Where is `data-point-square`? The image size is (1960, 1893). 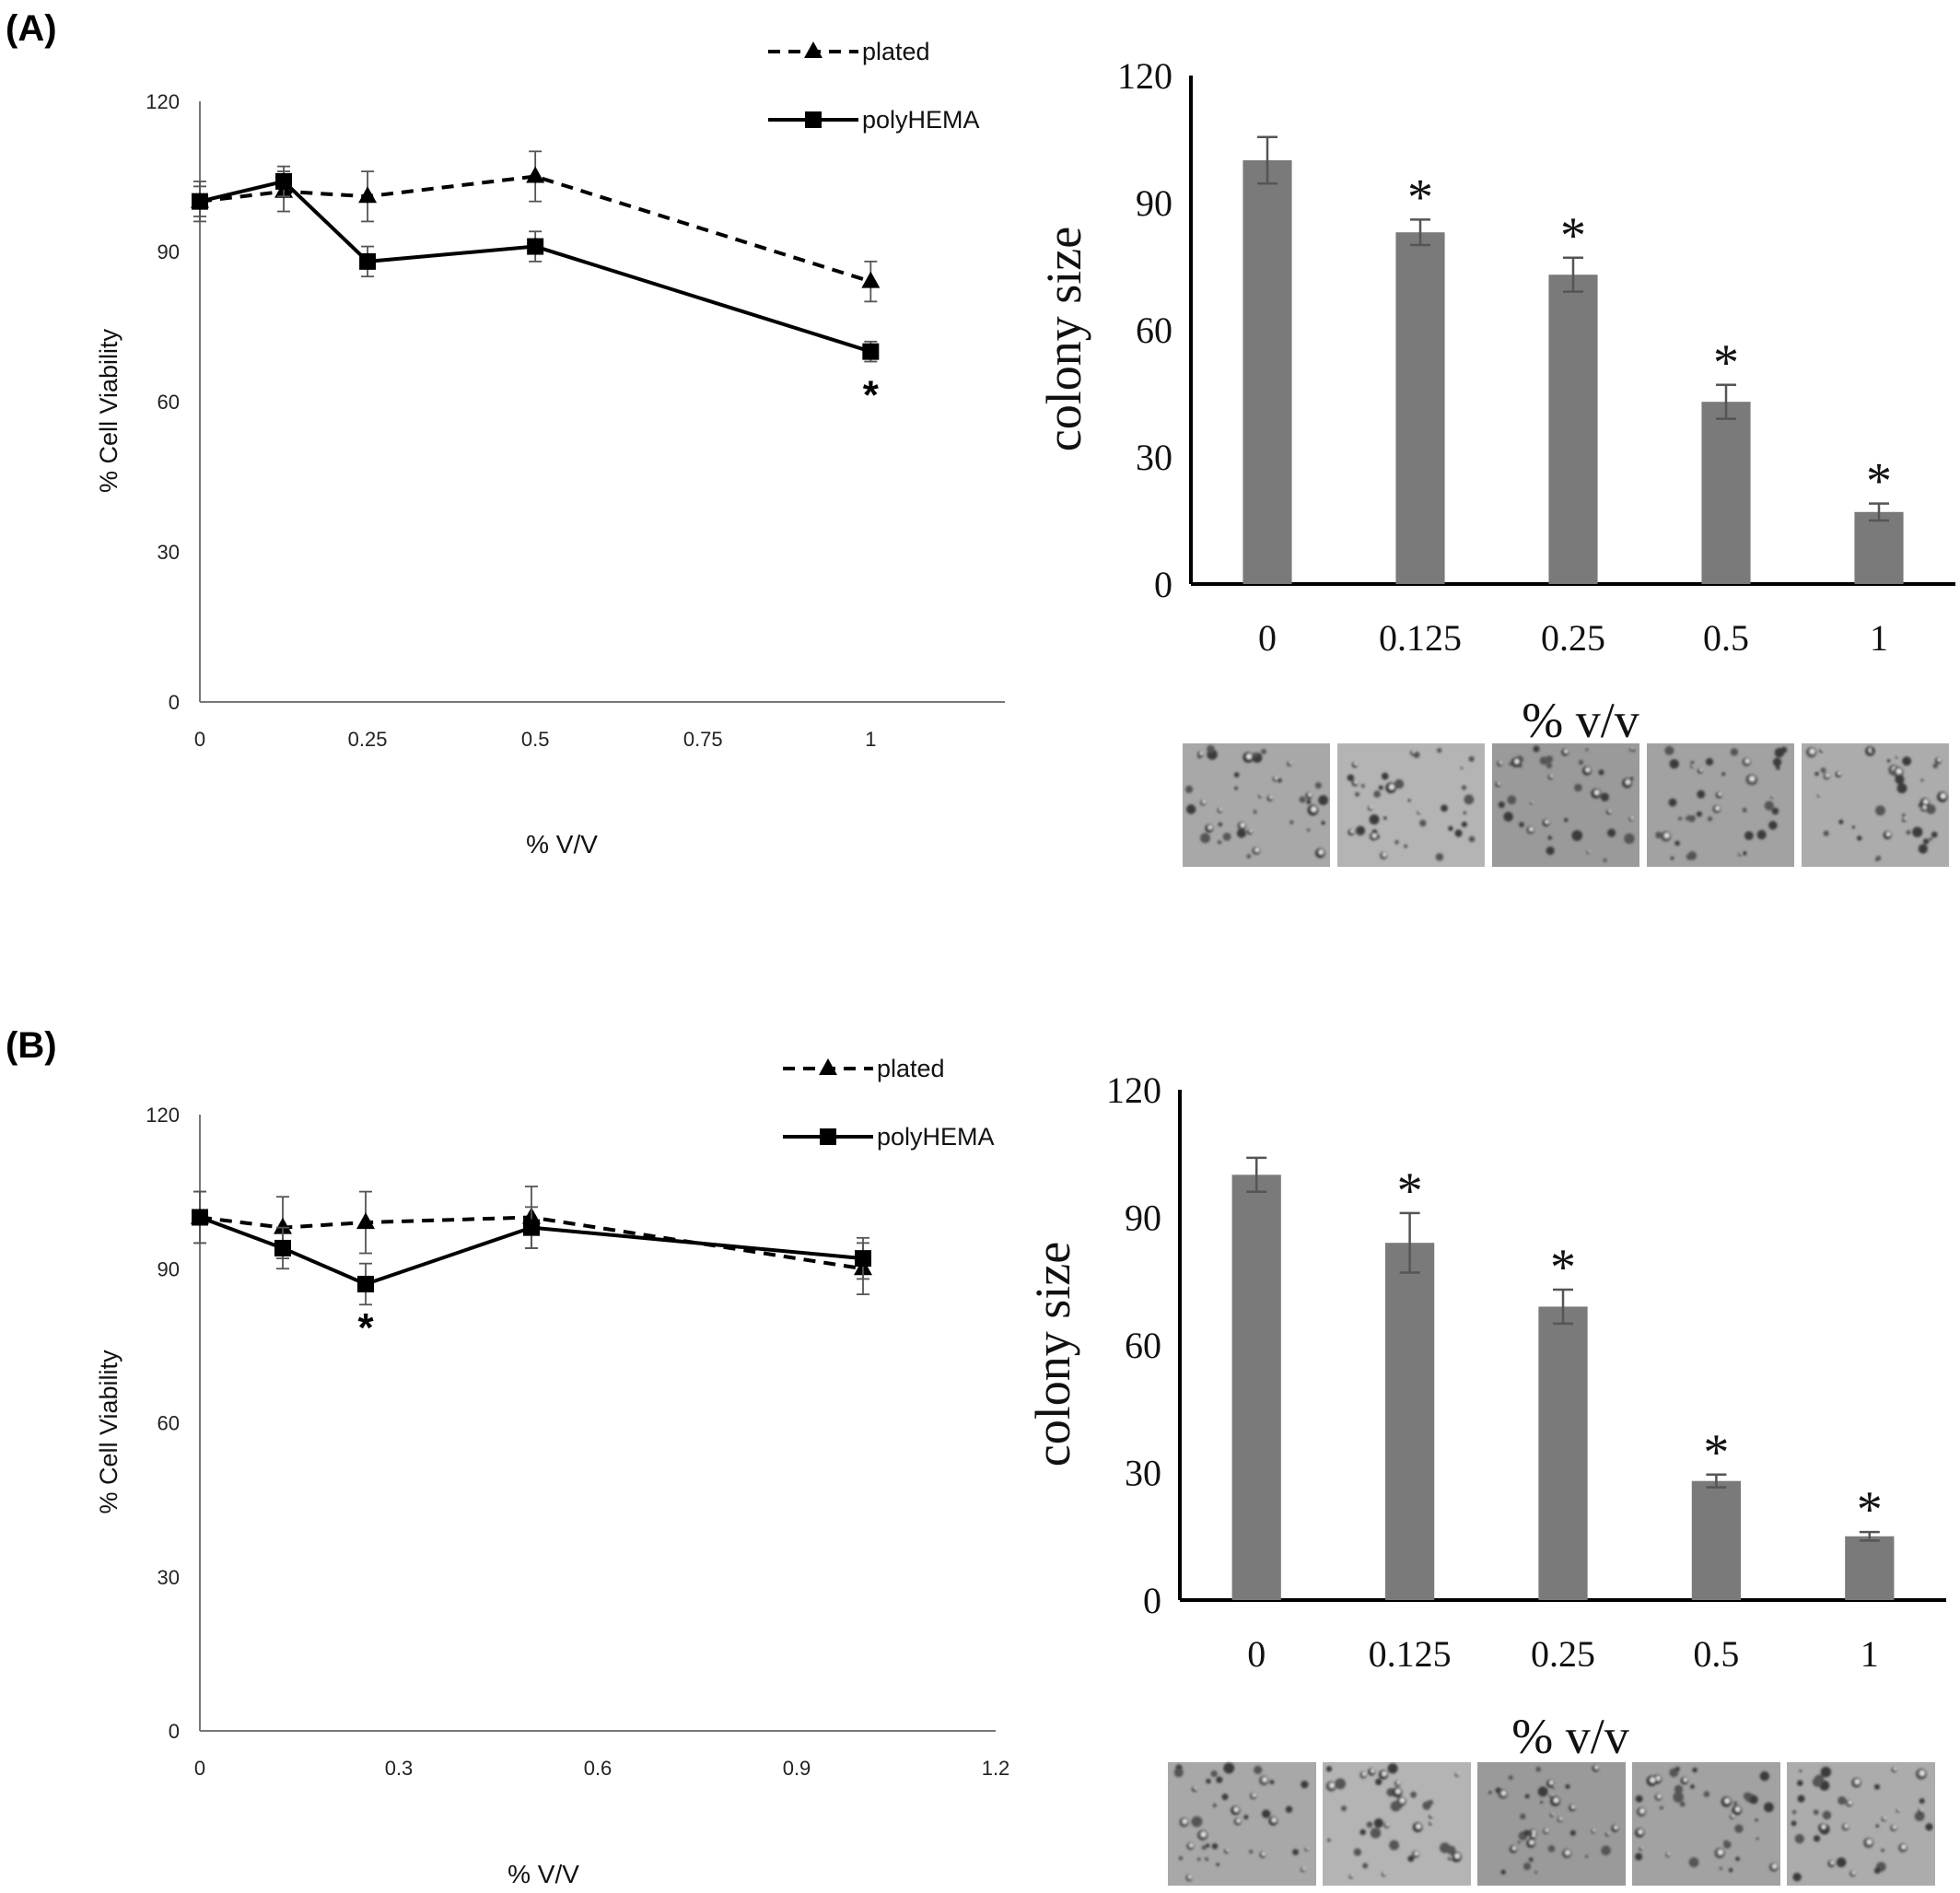 data-point-square is located at coordinates (531, 1227).